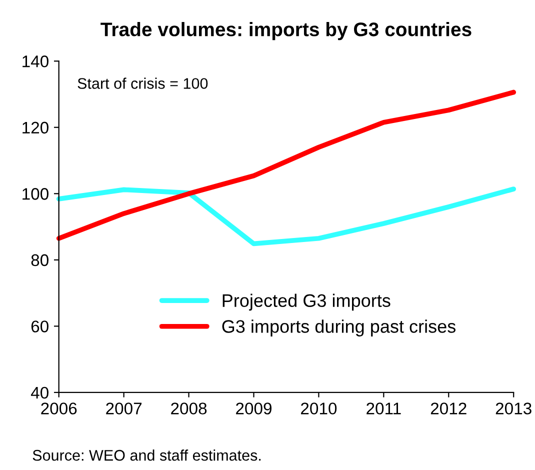  I want to click on y-tick-label: 140, so click(35, 62).